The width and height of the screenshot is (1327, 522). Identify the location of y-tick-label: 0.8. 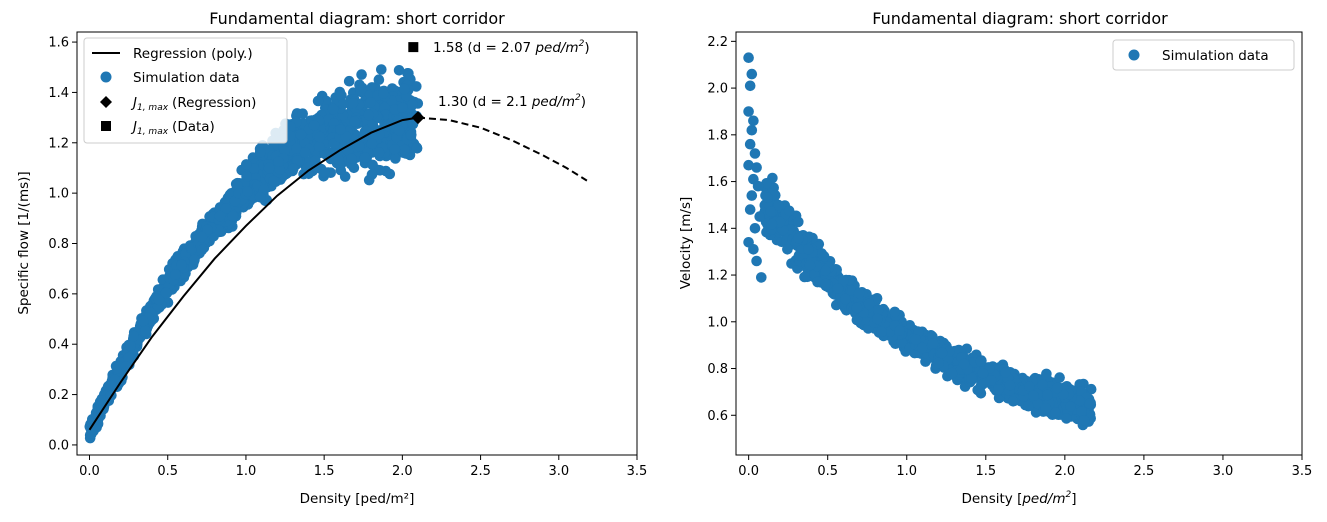
(58, 244).